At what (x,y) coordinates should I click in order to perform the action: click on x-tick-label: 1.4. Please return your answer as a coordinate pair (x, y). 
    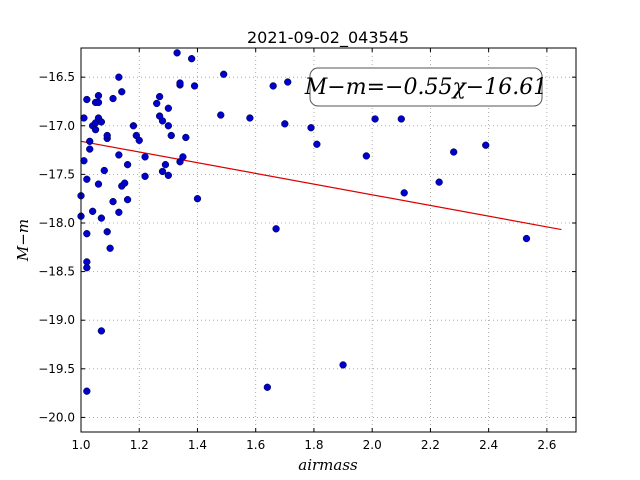
    Looking at the image, I should click on (197, 445).